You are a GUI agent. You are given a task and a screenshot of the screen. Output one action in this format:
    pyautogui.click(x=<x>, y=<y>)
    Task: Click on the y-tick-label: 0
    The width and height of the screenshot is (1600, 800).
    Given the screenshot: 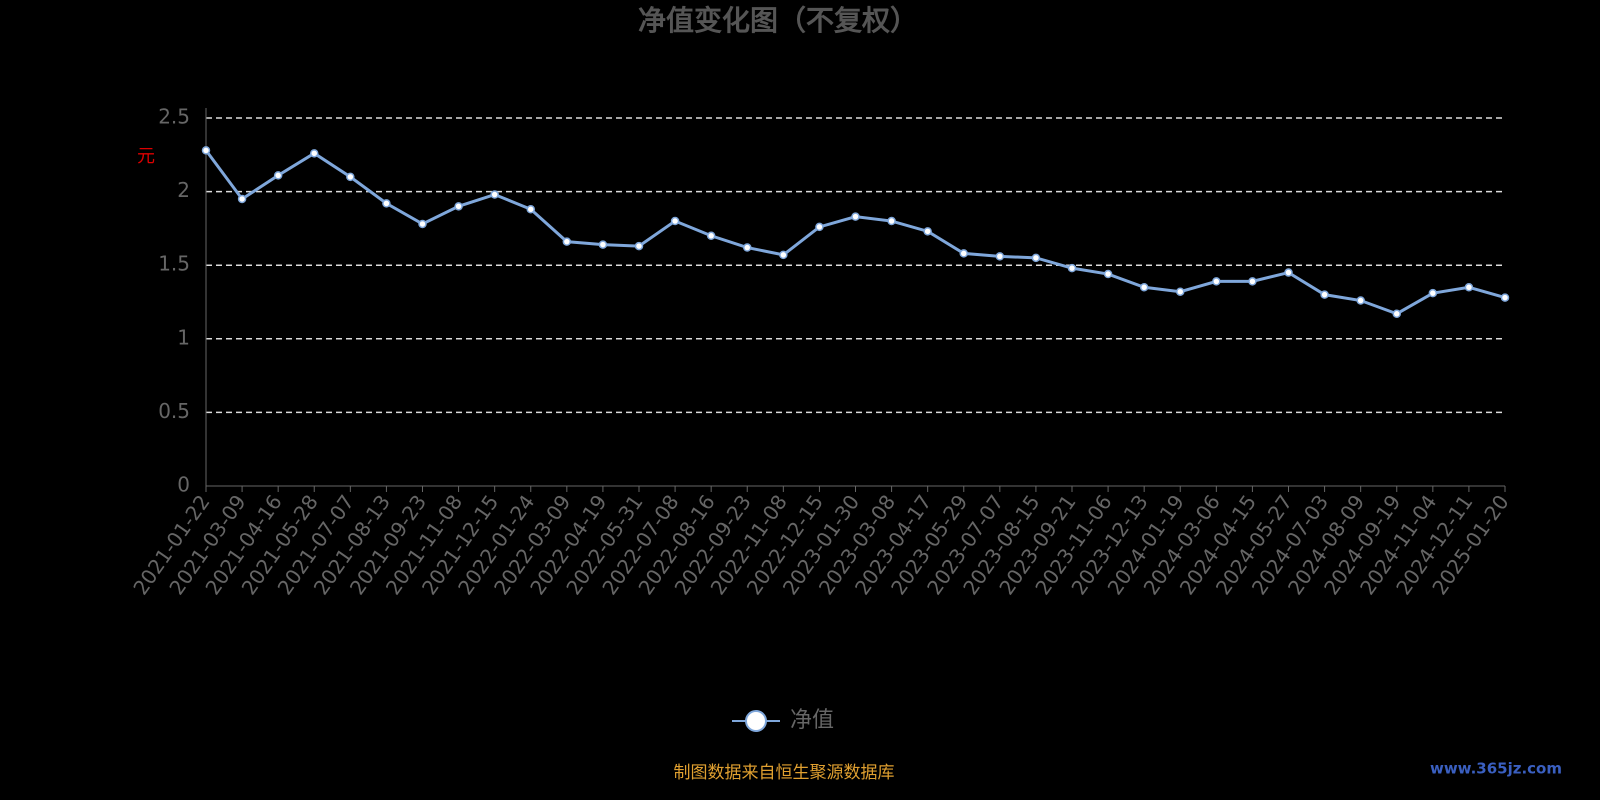 What is the action you would take?
    pyautogui.click(x=183, y=485)
    